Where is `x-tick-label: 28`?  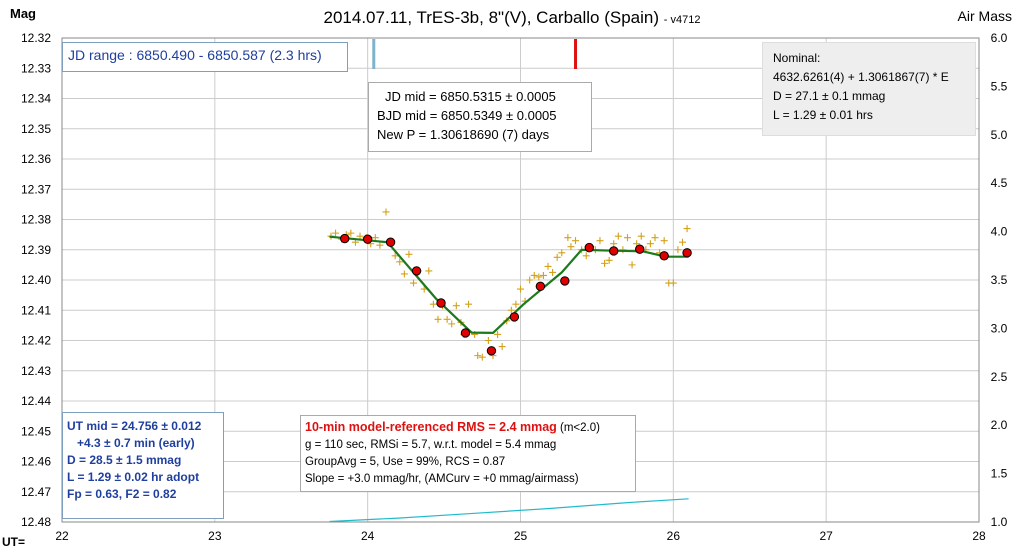
x-tick-label: 28 is located at coordinates (979, 536).